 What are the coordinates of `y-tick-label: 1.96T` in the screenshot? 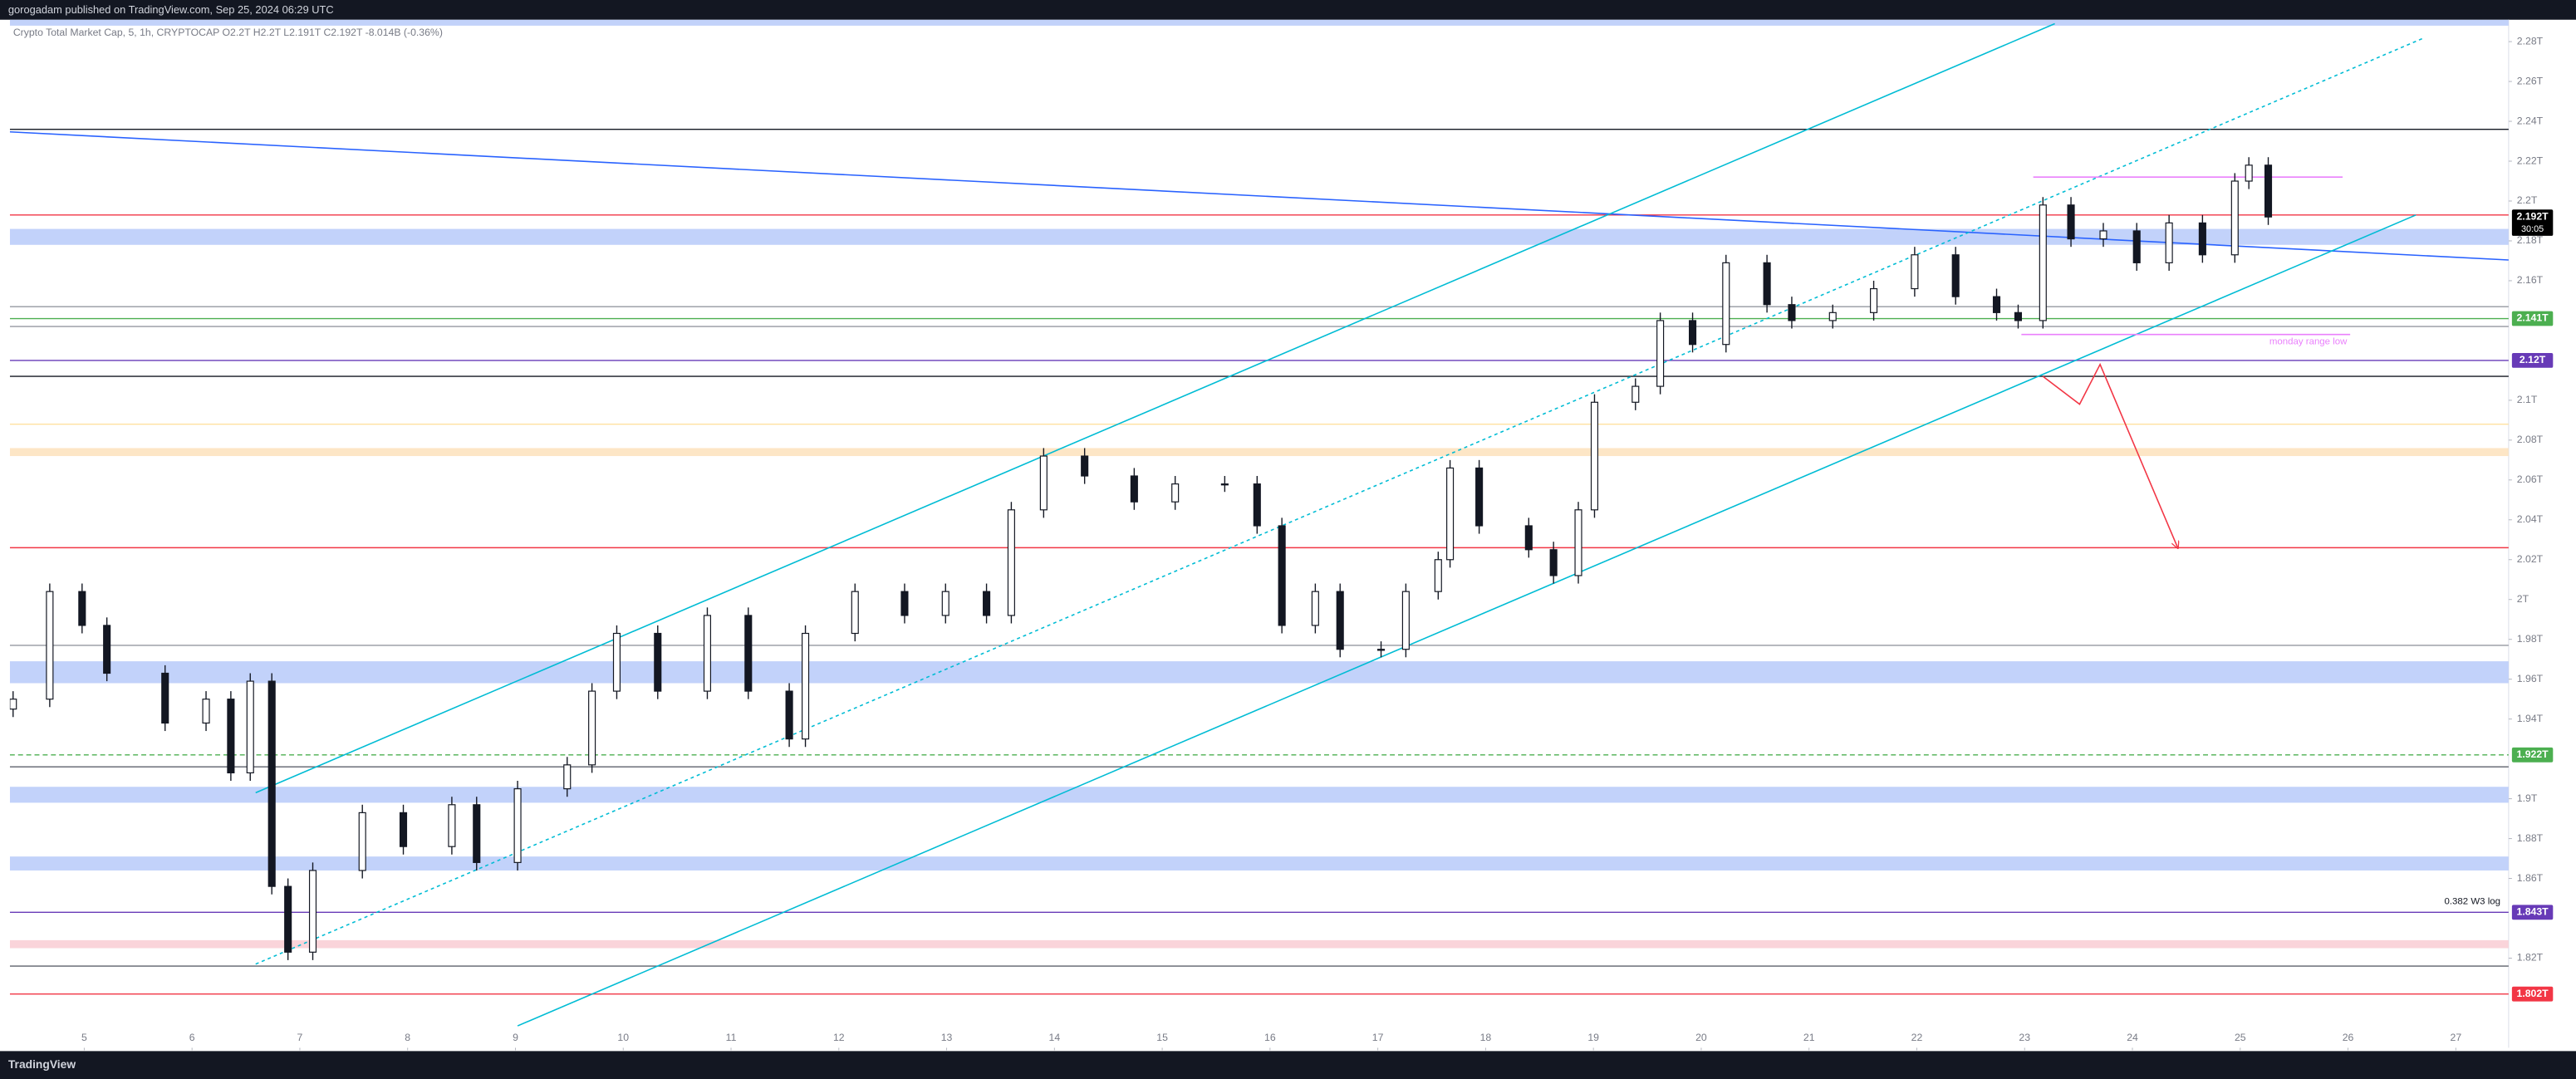 It's located at (2530, 678).